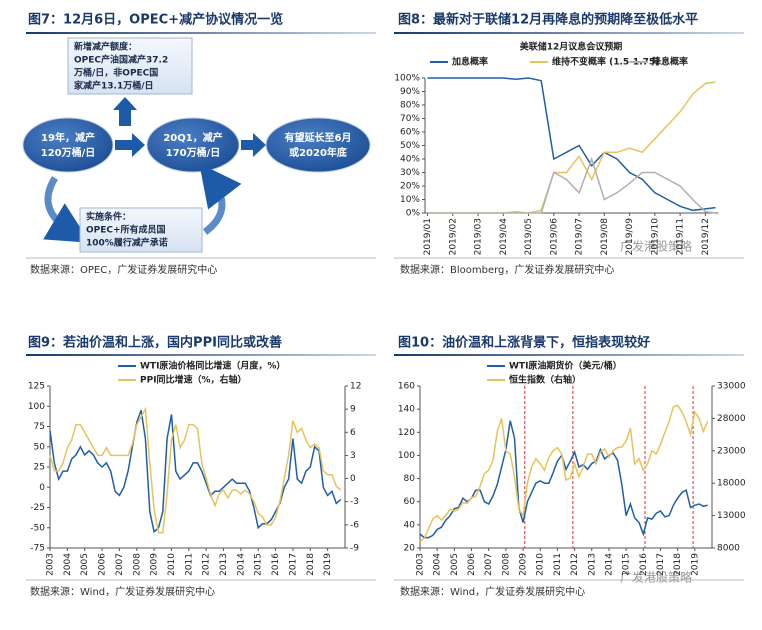 The height and width of the screenshot is (630, 762). I want to click on y2-tick-label: 33000, so click(731, 387).